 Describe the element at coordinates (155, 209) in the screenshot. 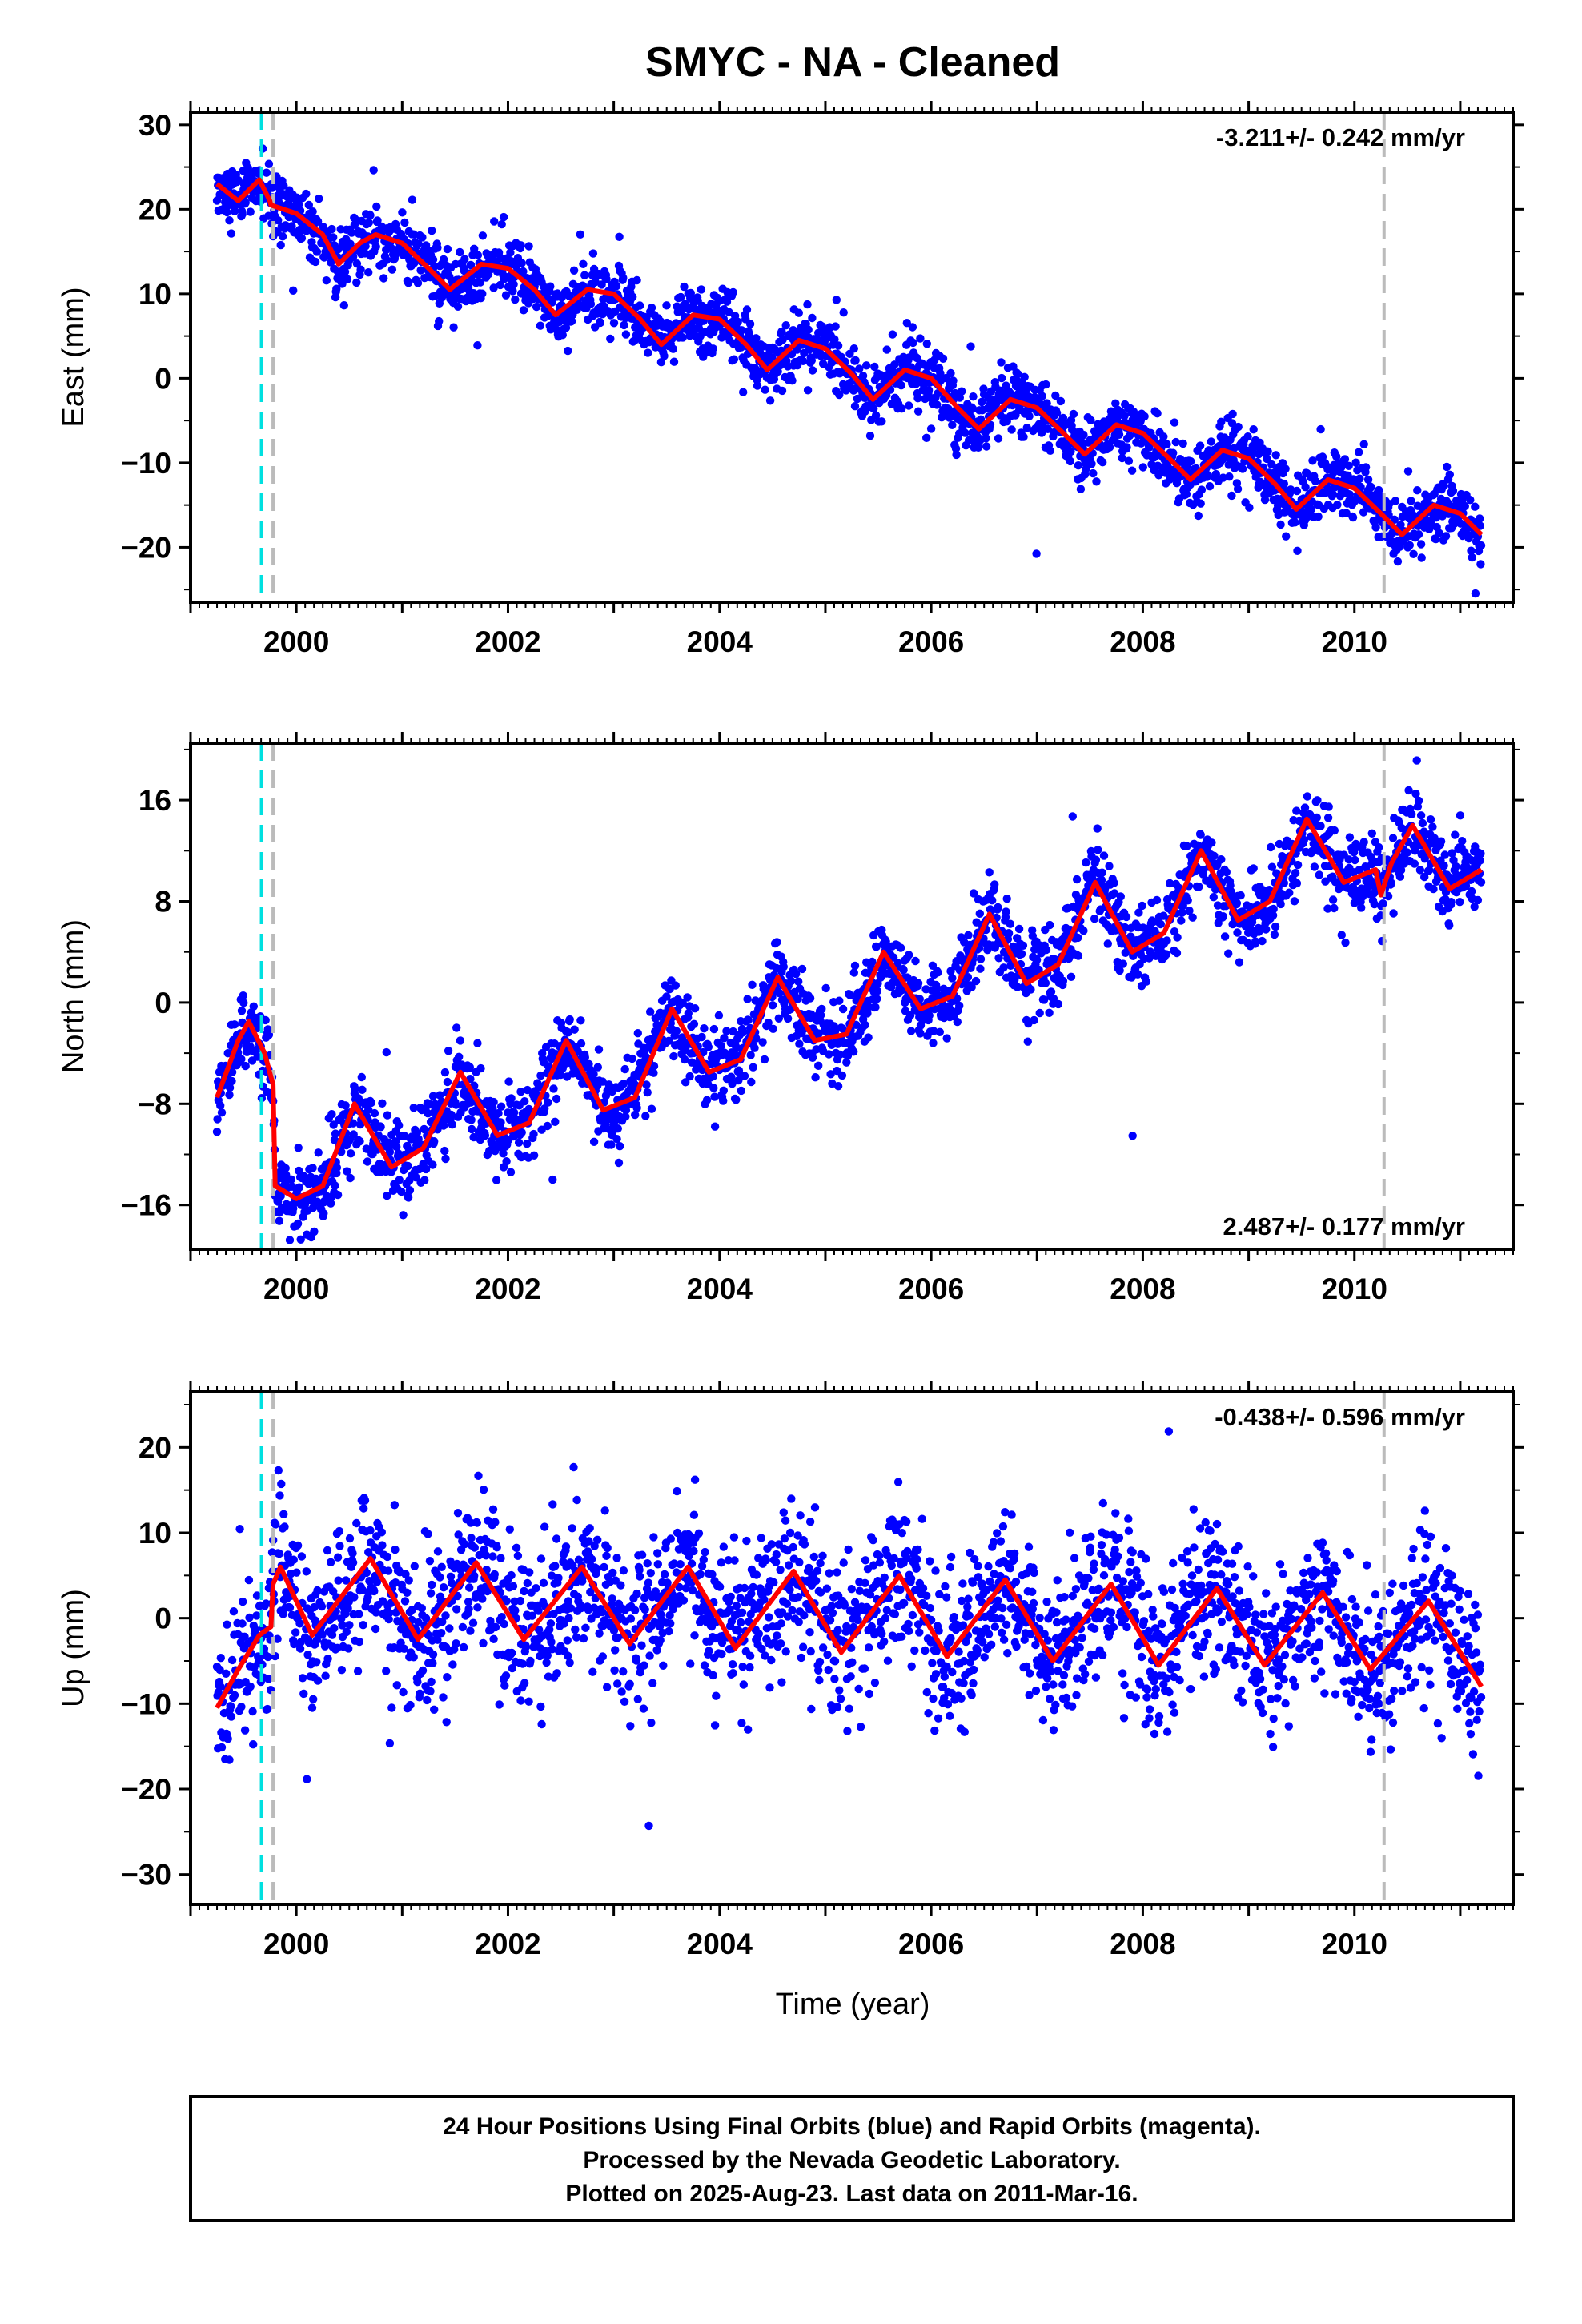

I see `y-tick-label: 20` at that location.